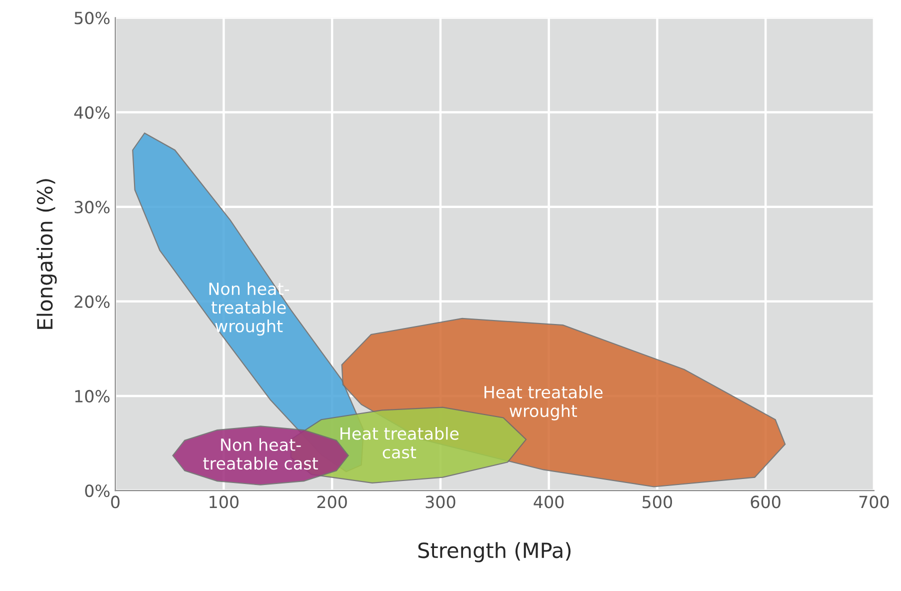 This screenshot has width=901, height=591. What do you see at coordinates (549, 502) in the screenshot?
I see `x-tick-label: 400` at bounding box center [549, 502].